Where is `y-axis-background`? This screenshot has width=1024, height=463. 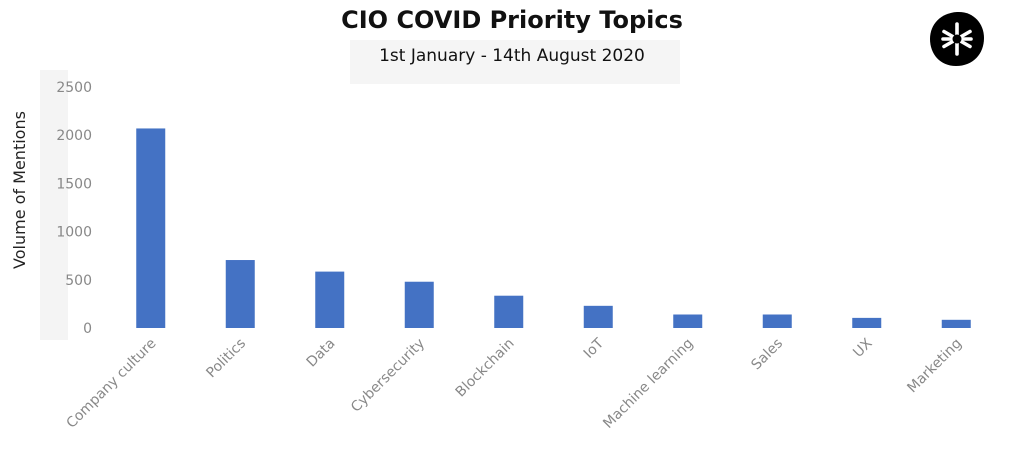 y-axis-background is located at coordinates (54, 205).